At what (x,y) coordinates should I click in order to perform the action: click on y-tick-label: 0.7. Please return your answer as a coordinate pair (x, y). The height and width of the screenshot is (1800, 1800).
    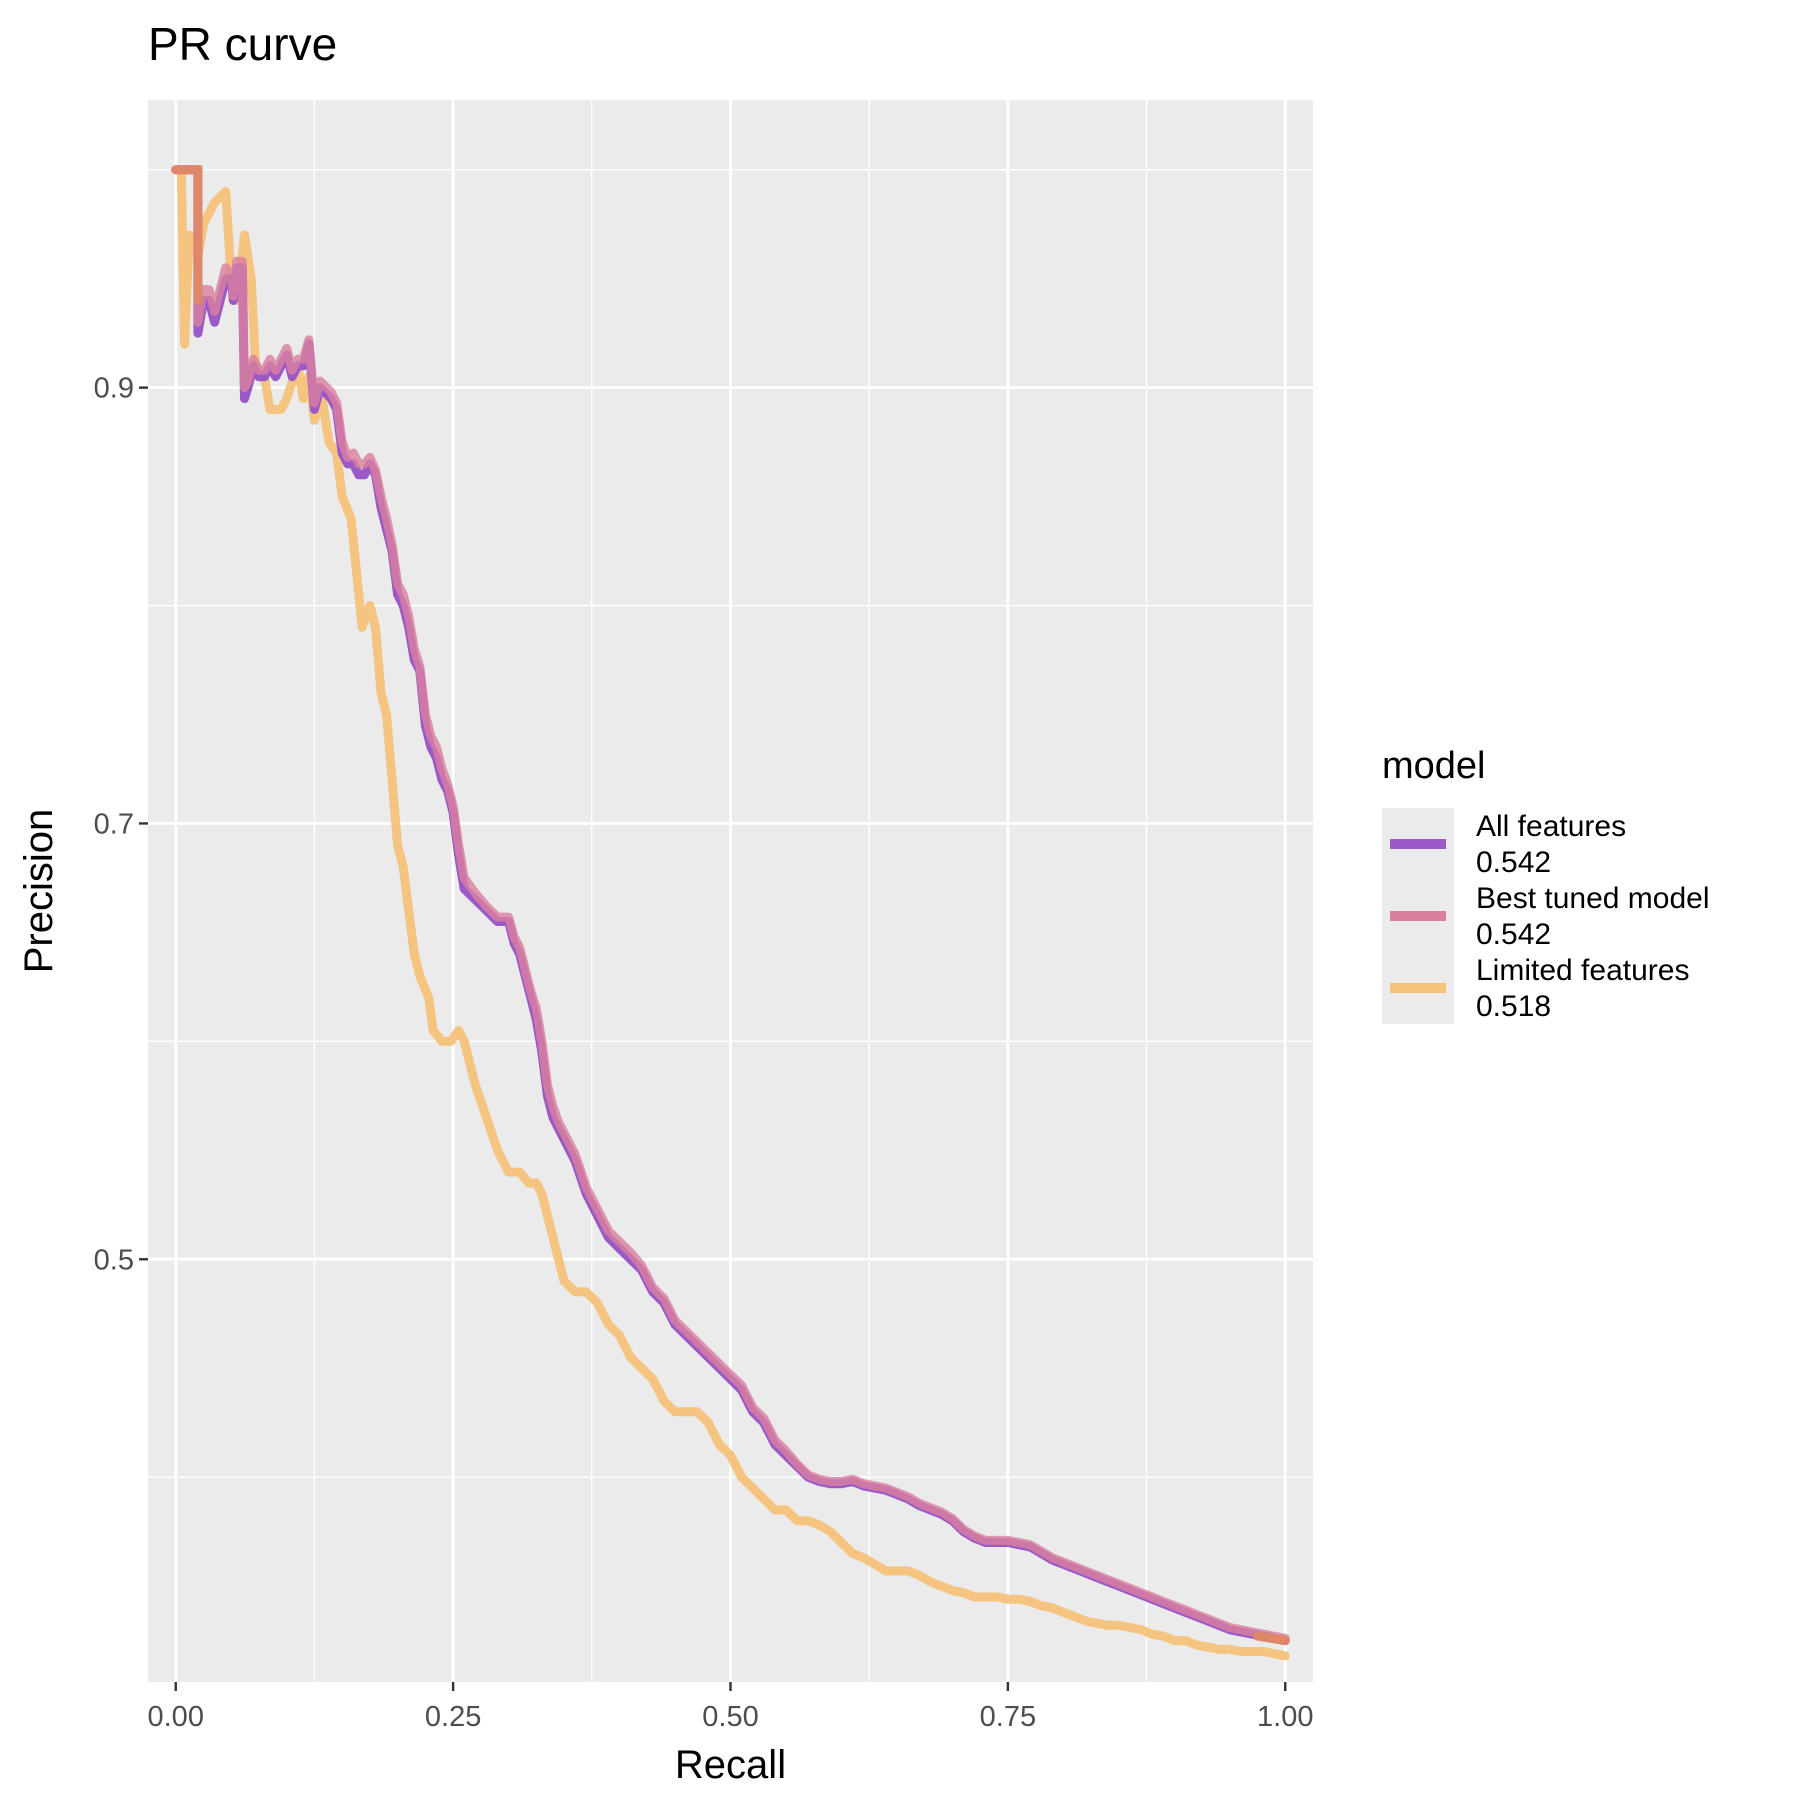
    Looking at the image, I should click on (114, 824).